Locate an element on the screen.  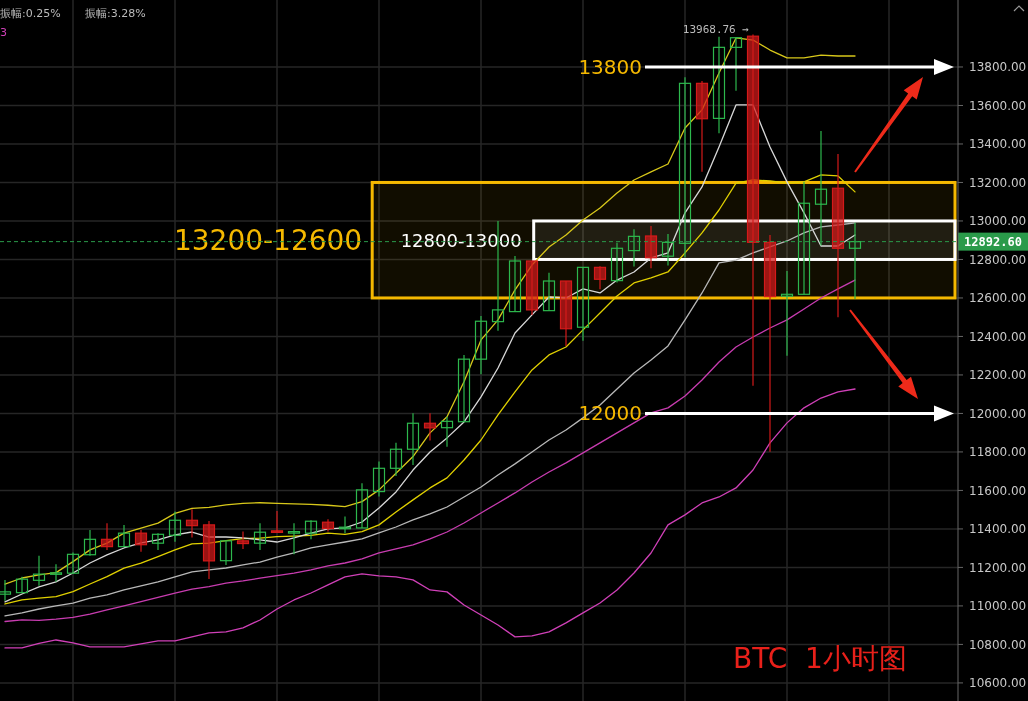
y-tick-label: 10600.00 is located at coordinates (998, 683).